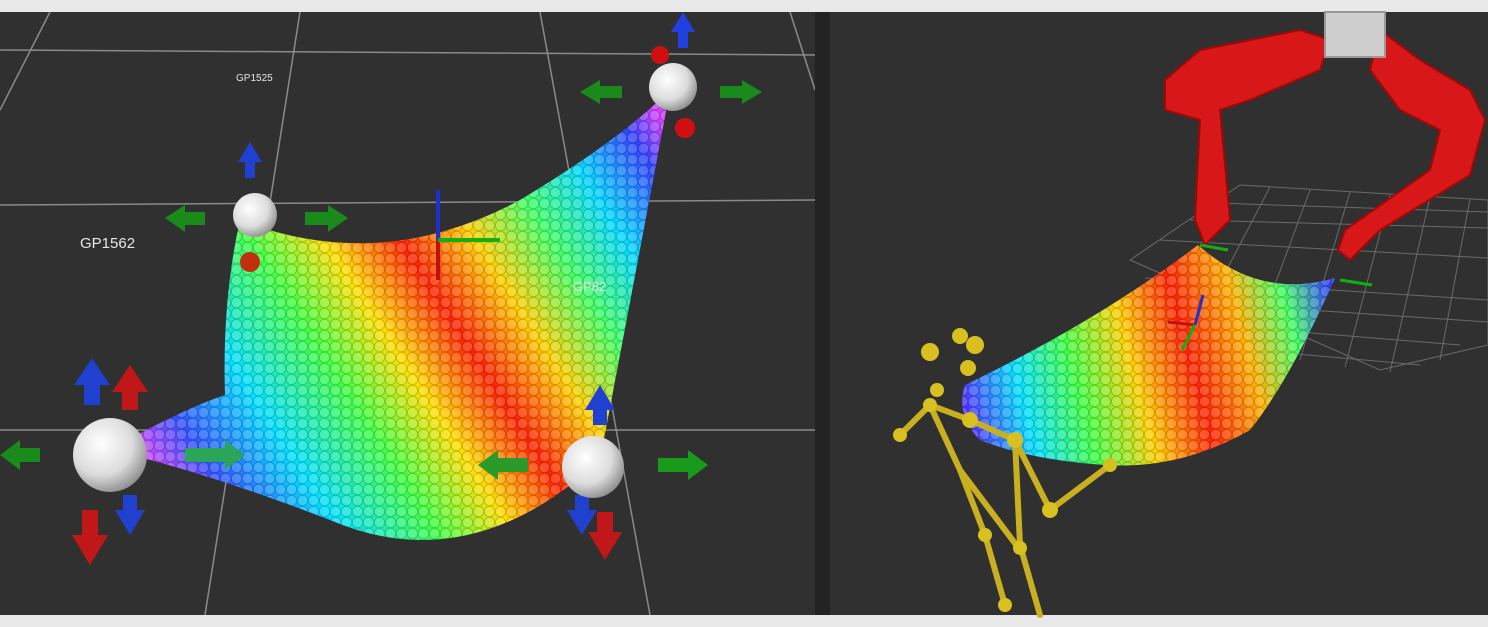  What do you see at coordinates (1005, 470) in the screenshot?
I see `skeleton-joints` at bounding box center [1005, 470].